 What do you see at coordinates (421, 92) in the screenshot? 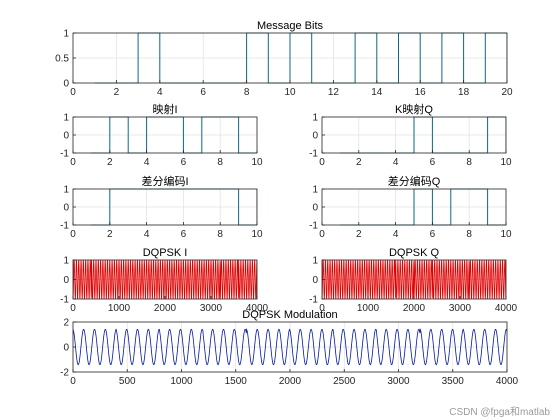
I see `x-tick-label: 16` at bounding box center [421, 92].